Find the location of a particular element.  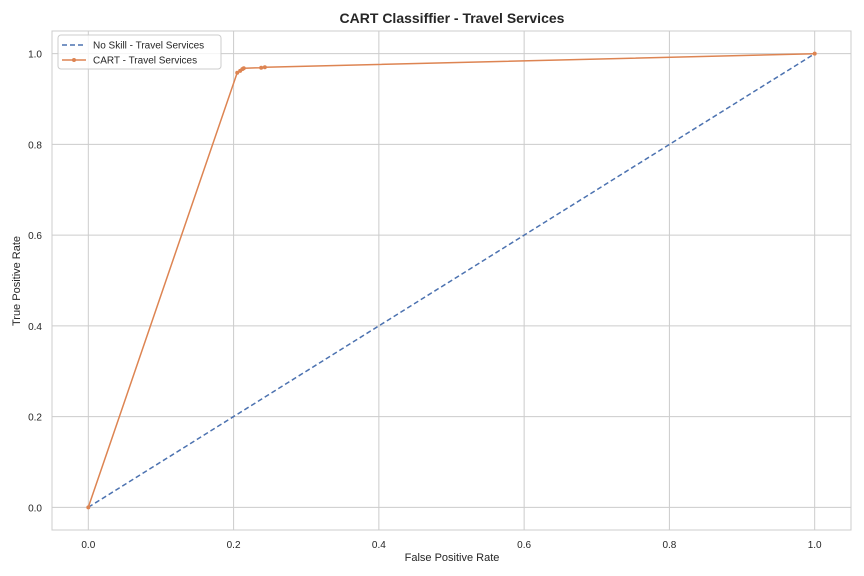

x-axis-label: False Positive Rate is located at coordinates (452, 558).